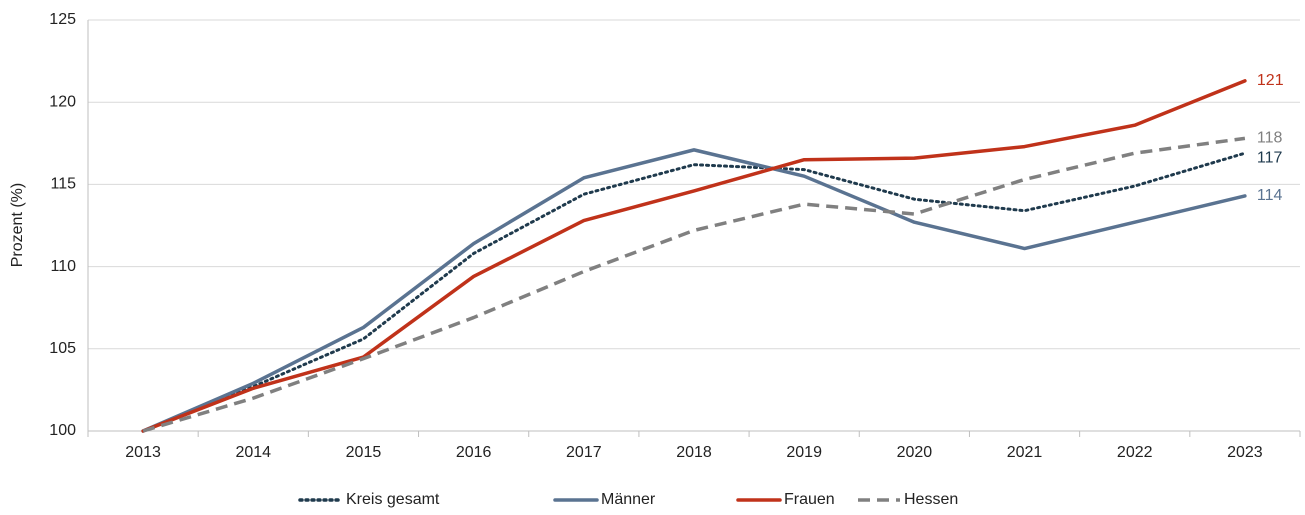  Describe the element at coordinates (17, 225) in the screenshot. I see `y-axis-label: Prozent (%)` at that location.